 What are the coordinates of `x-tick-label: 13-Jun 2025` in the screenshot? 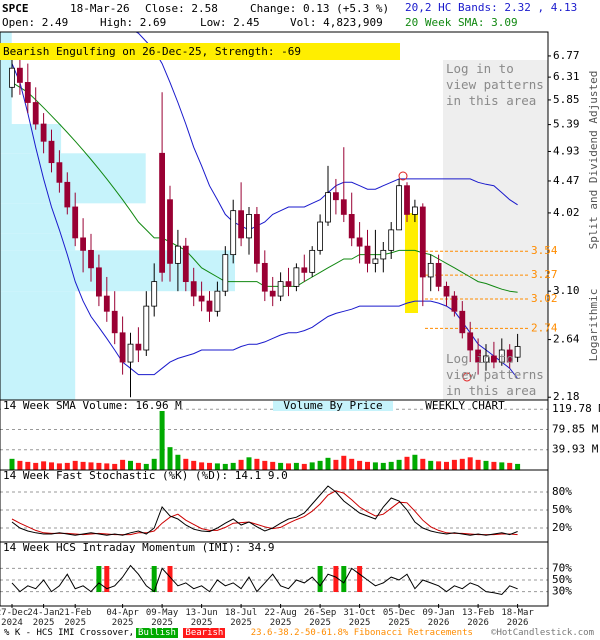 It's located at (201, 618).